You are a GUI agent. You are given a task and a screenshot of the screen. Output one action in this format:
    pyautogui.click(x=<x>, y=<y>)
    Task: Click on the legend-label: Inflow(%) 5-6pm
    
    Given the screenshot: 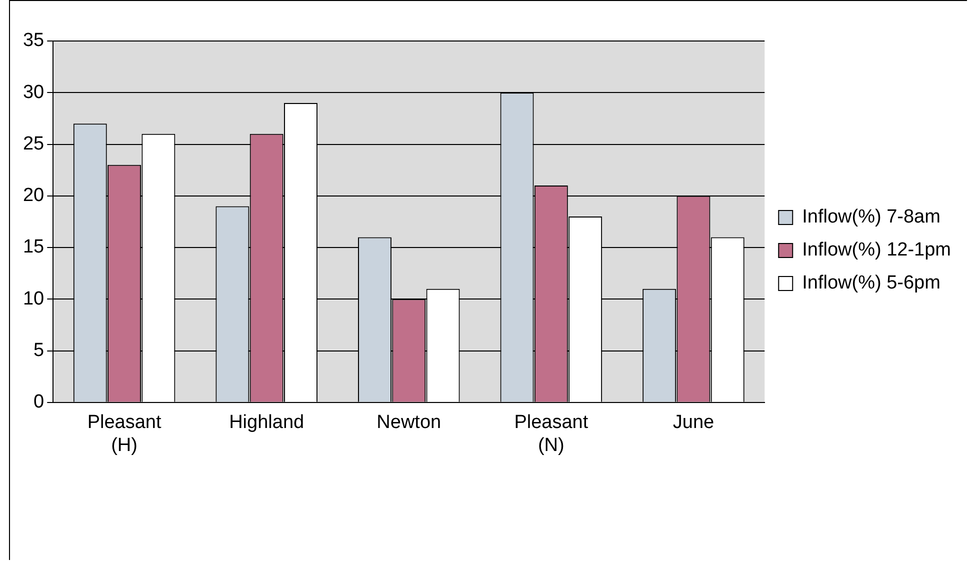 What is the action you would take?
    pyautogui.click(x=871, y=283)
    